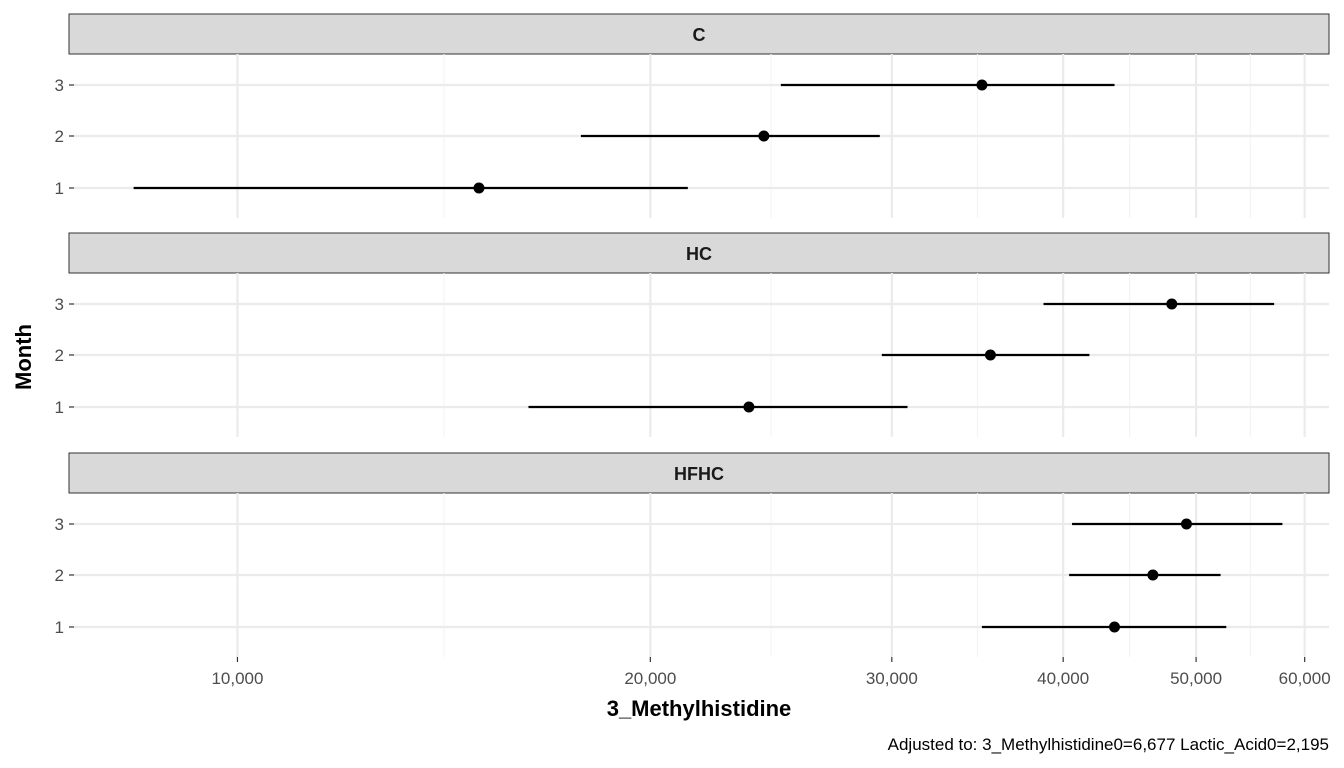 This screenshot has width=1344, height=768. I want to click on x-tick-label: 20,000, so click(650, 678).